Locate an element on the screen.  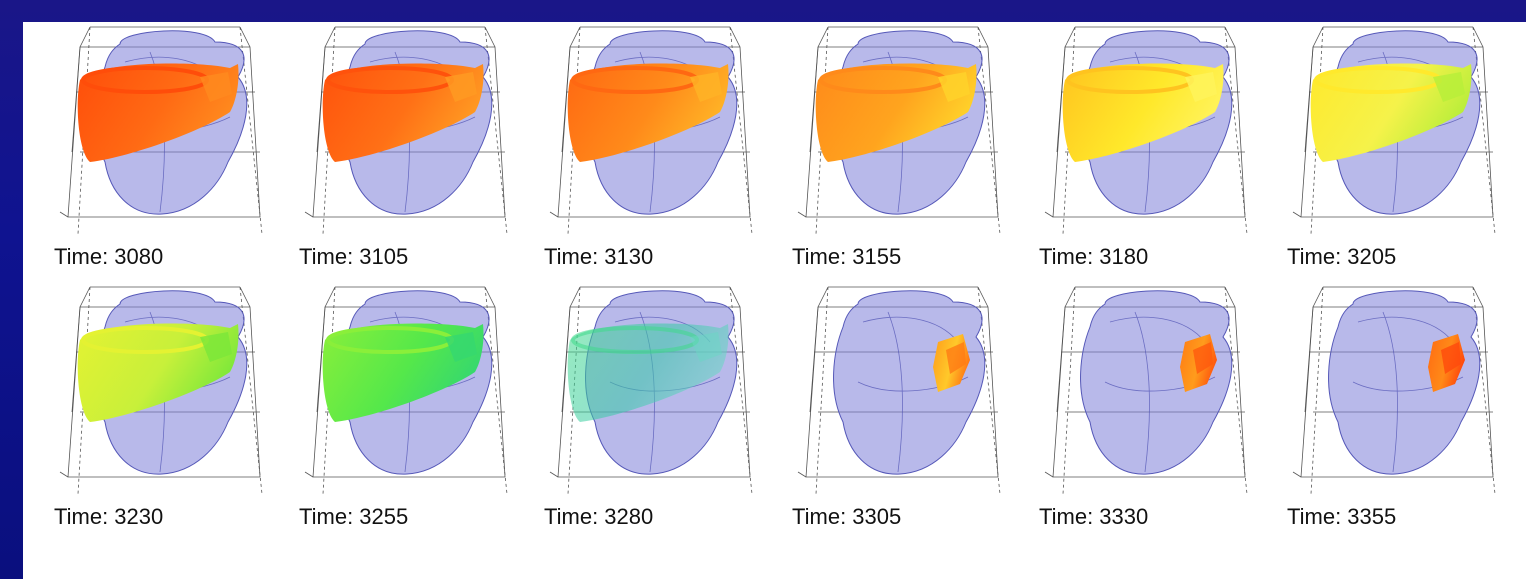
time-label: Time: 3255 is located at coordinates (354, 516).